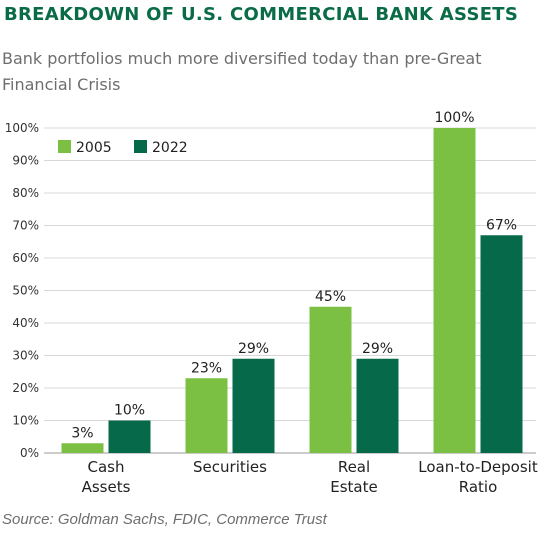 Image resolution: width=544 pixels, height=556 pixels. Describe the element at coordinates (25, 291) in the screenshot. I see `y-tick-label: 50%` at that location.